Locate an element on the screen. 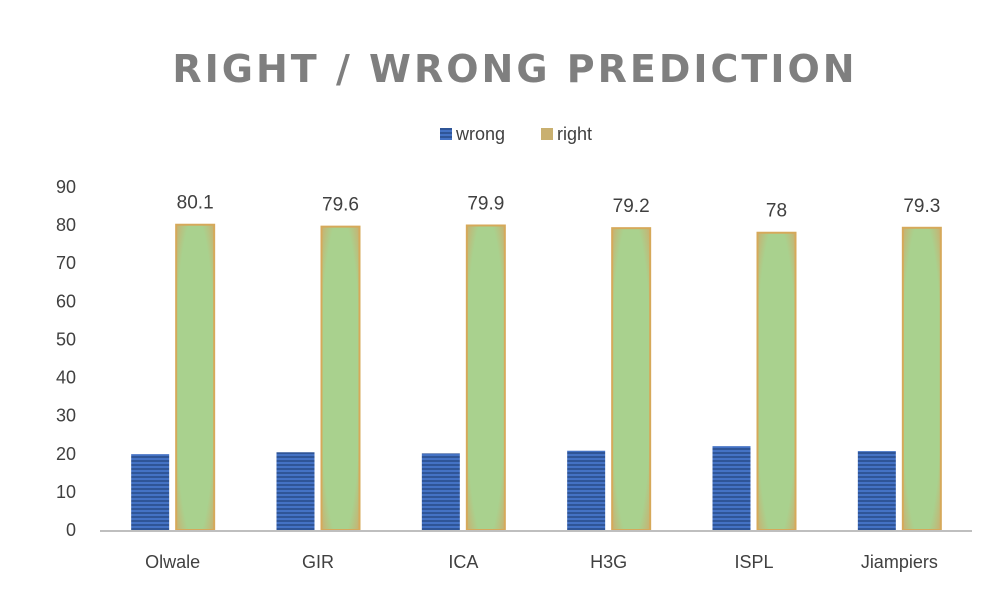 The height and width of the screenshot is (597, 1000). y-tick-label: 40 is located at coordinates (66, 378).